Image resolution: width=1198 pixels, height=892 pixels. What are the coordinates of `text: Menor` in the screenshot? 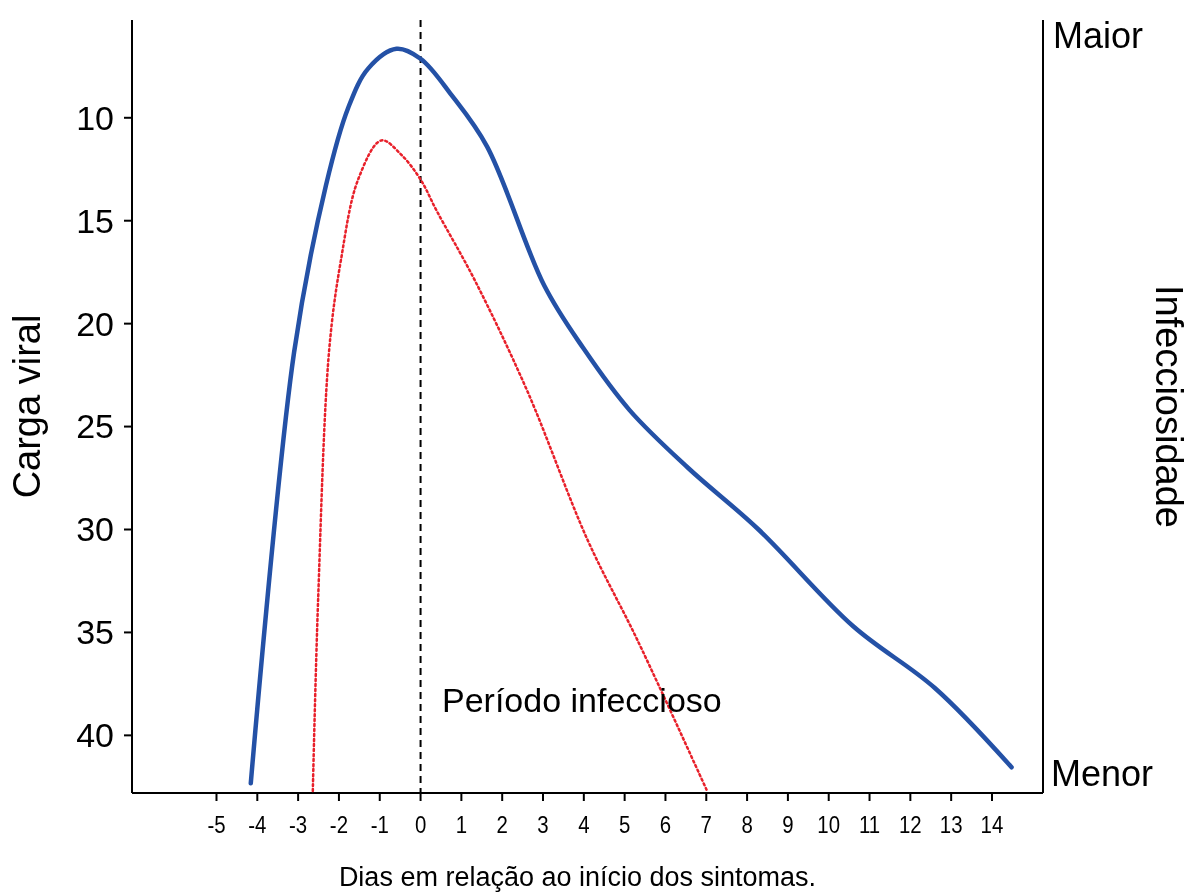 It's located at (1102, 773).